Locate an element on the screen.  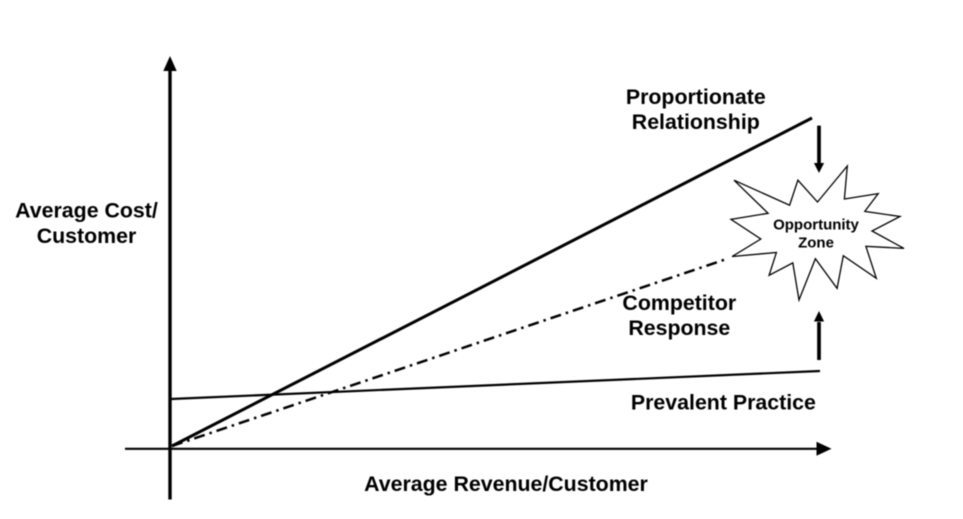
svg-text: Average Cost/ is located at coordinates (86, 210).